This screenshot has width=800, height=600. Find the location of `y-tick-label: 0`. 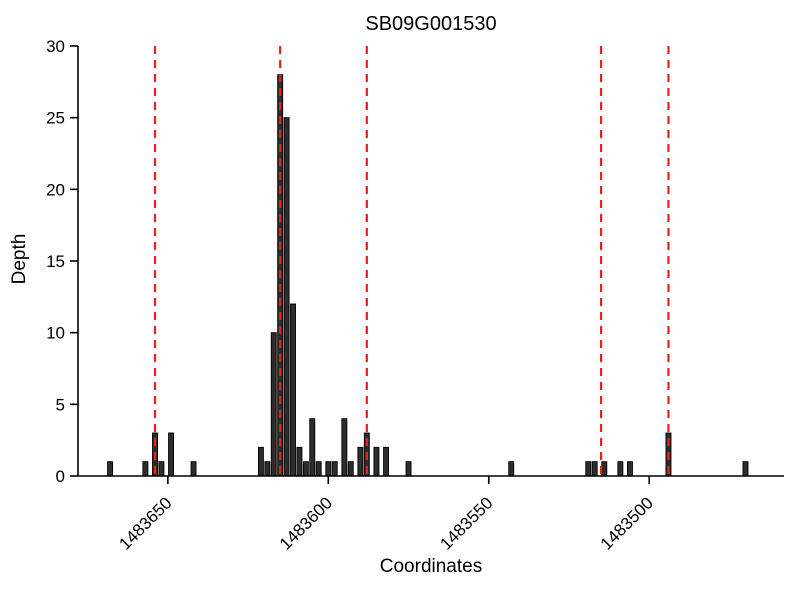

y-tick-label: 0 is located at coordinates (60, 476).